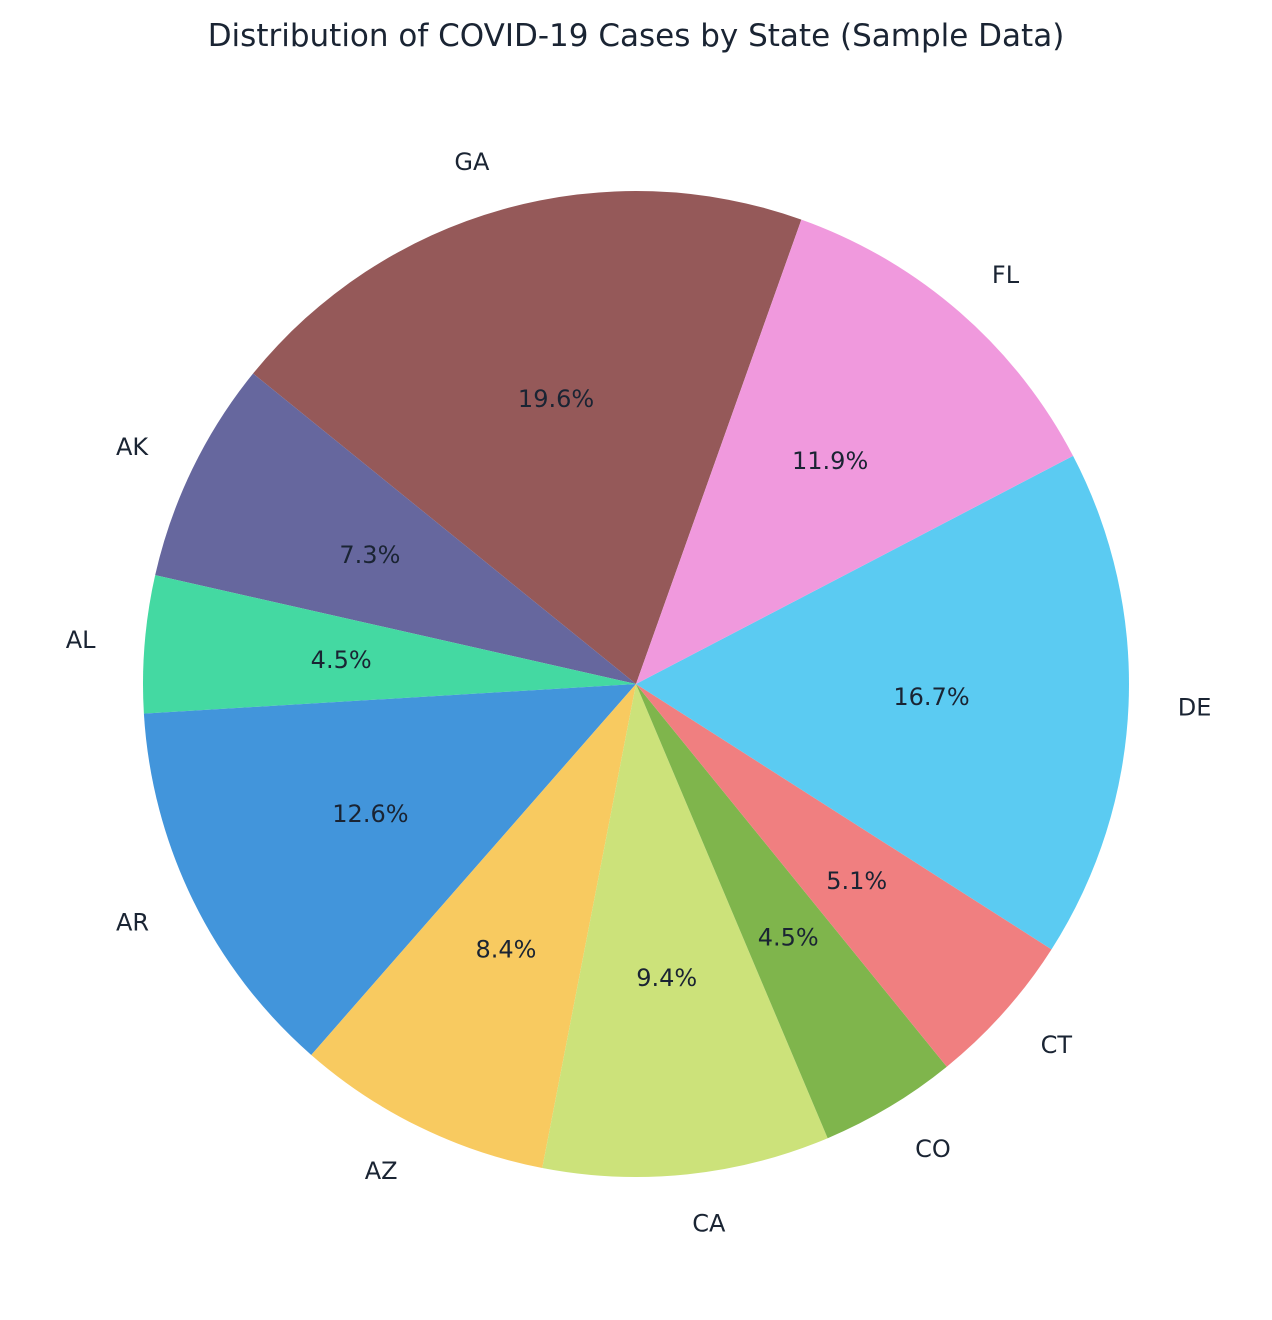 The width and height of the screenshot is (1272, 1320). Describe the element at coordinates (369, 555) in the screenshot. I see `percent-label-ak: 7.3%` at that location.